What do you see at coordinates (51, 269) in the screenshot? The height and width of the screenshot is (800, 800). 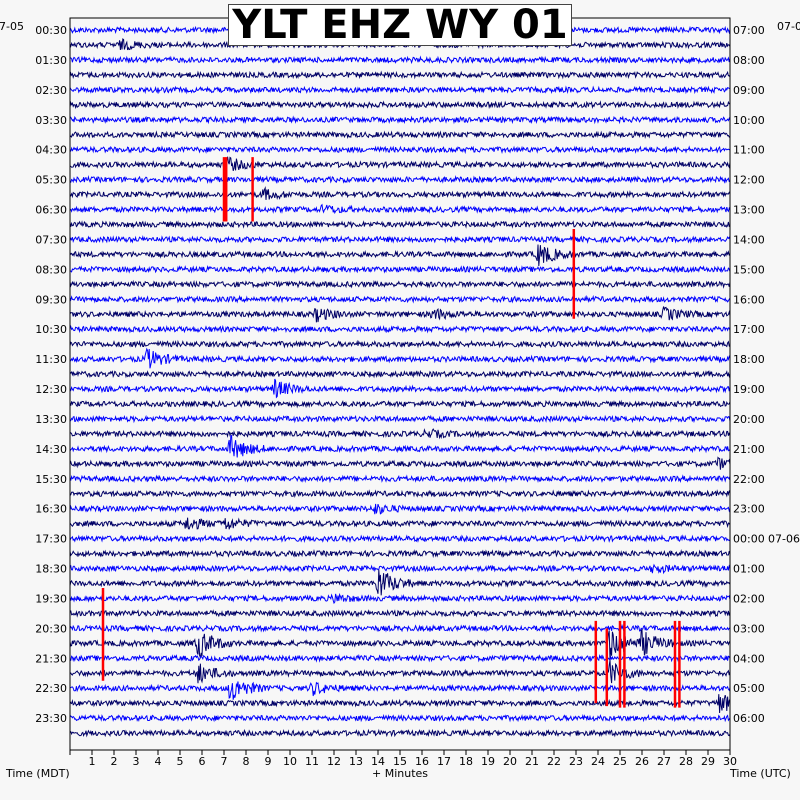 I see `left-time-label: 08:30` at bounding box center [51, 269].